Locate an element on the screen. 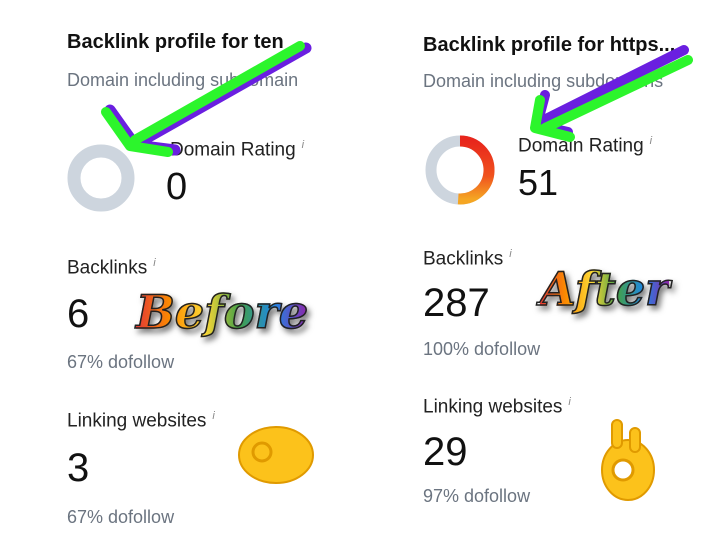 The height and width of the screenshot is (540, 720). after-backlinks-label: Backlinks i is located at coordinates (467, 259).